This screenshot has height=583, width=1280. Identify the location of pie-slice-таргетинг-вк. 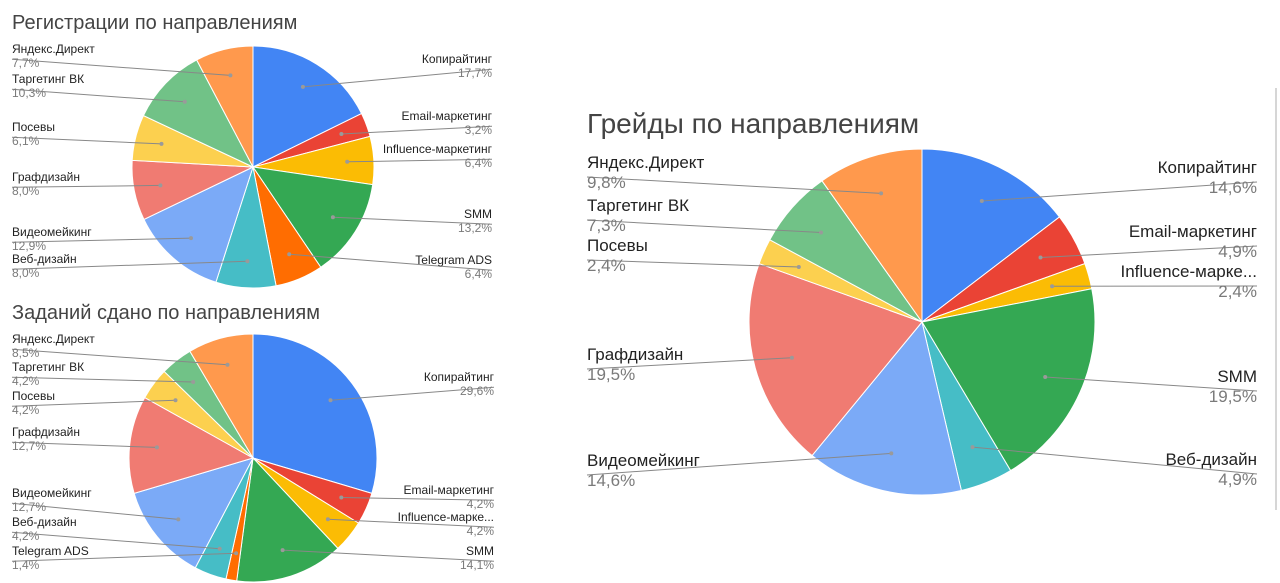
(198, 114).